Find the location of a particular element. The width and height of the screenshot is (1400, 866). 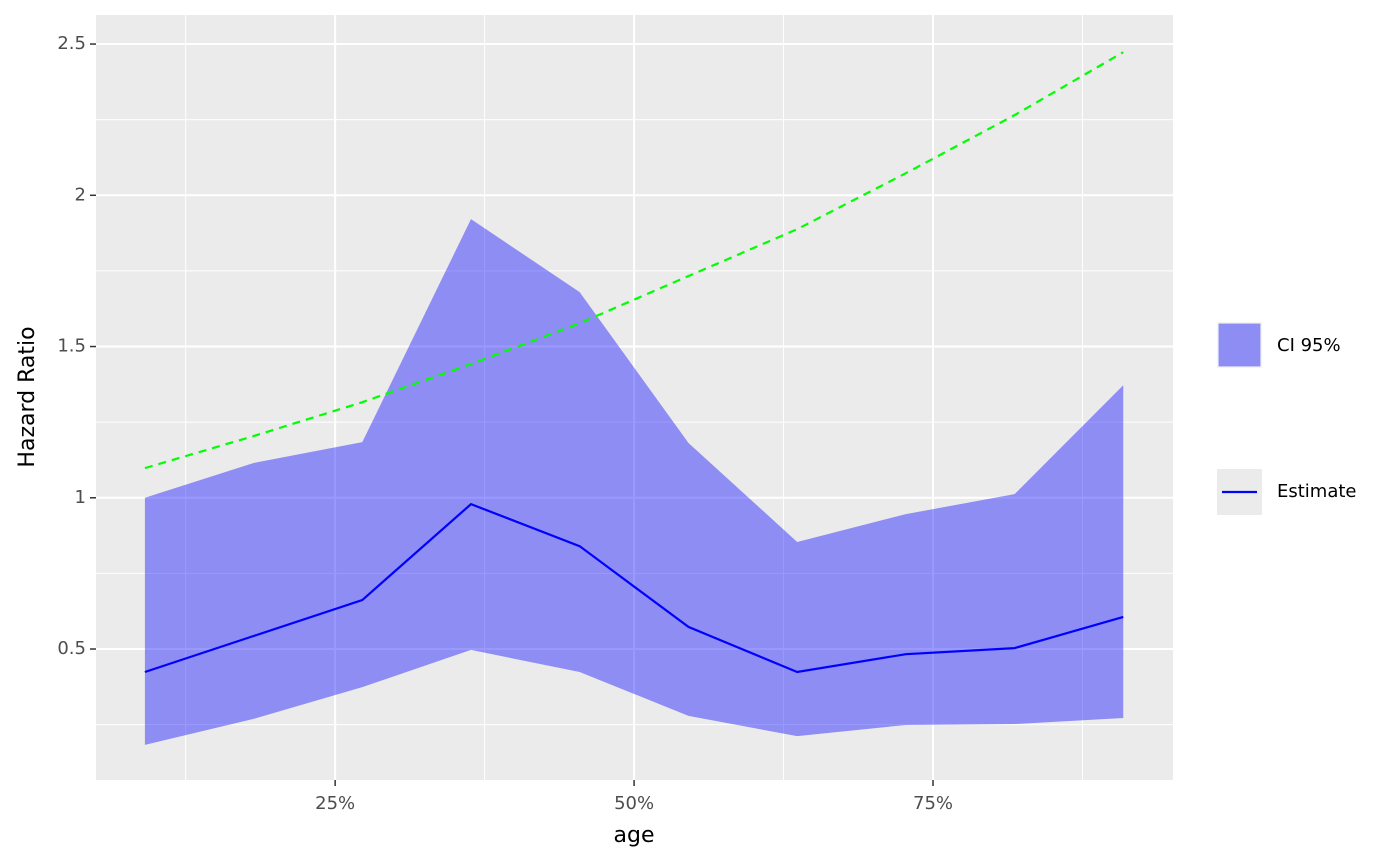

x-tick-label: 25% is located at coordinates (335, 803).